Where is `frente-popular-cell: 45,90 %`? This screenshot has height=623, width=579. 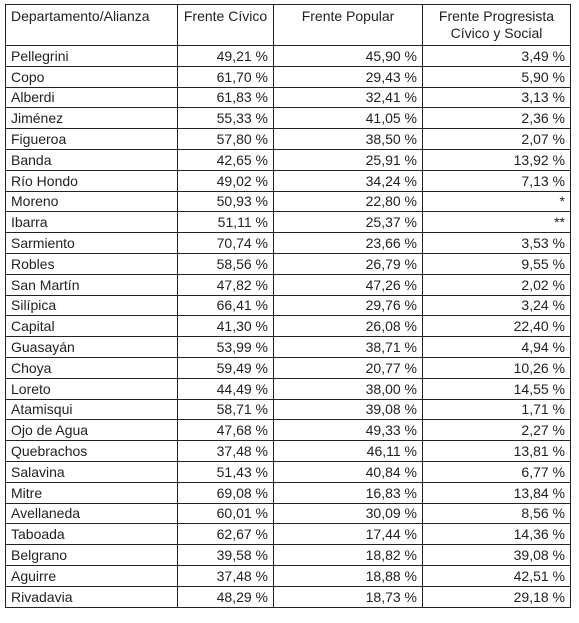
frente-popular-cell: 45,90 % is located at coordinates (348, 56).